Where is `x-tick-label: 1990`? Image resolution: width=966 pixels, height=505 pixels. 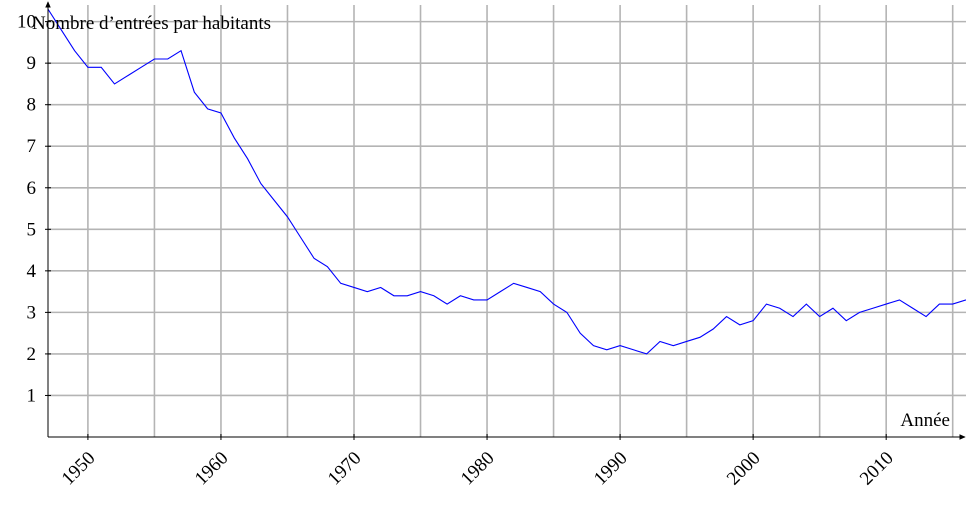 x-tick-label: 1990 is located at coordinates (611, 469).